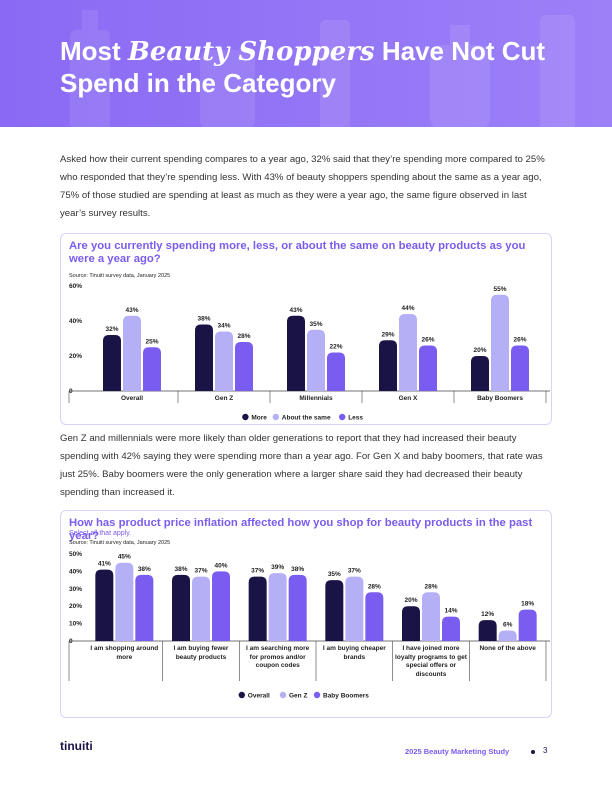  What do you see at coordinates (507, 648) in the screenshot?
I see `x-tick-label: None of the above` at bounding box center [507, 648].